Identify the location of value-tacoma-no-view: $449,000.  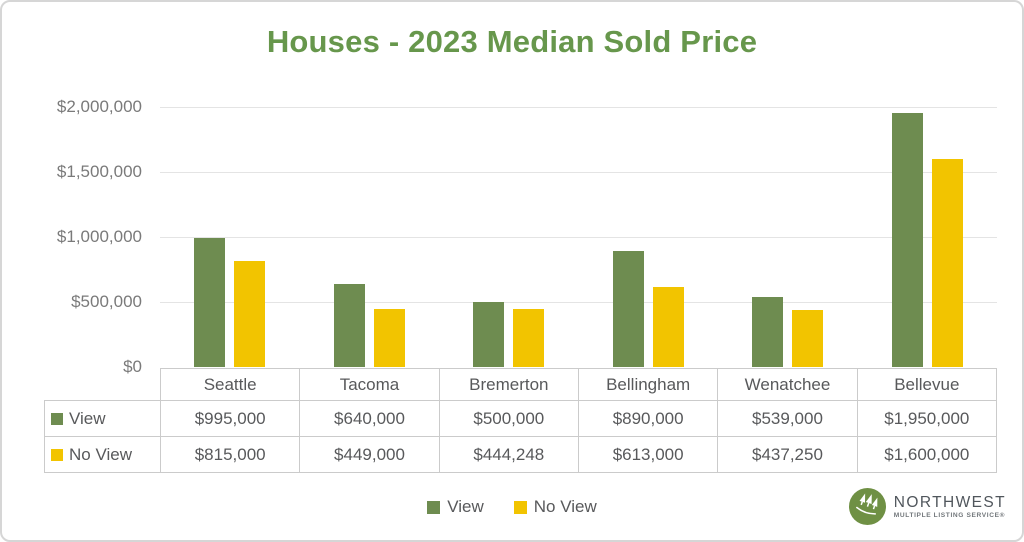
(369, 454).